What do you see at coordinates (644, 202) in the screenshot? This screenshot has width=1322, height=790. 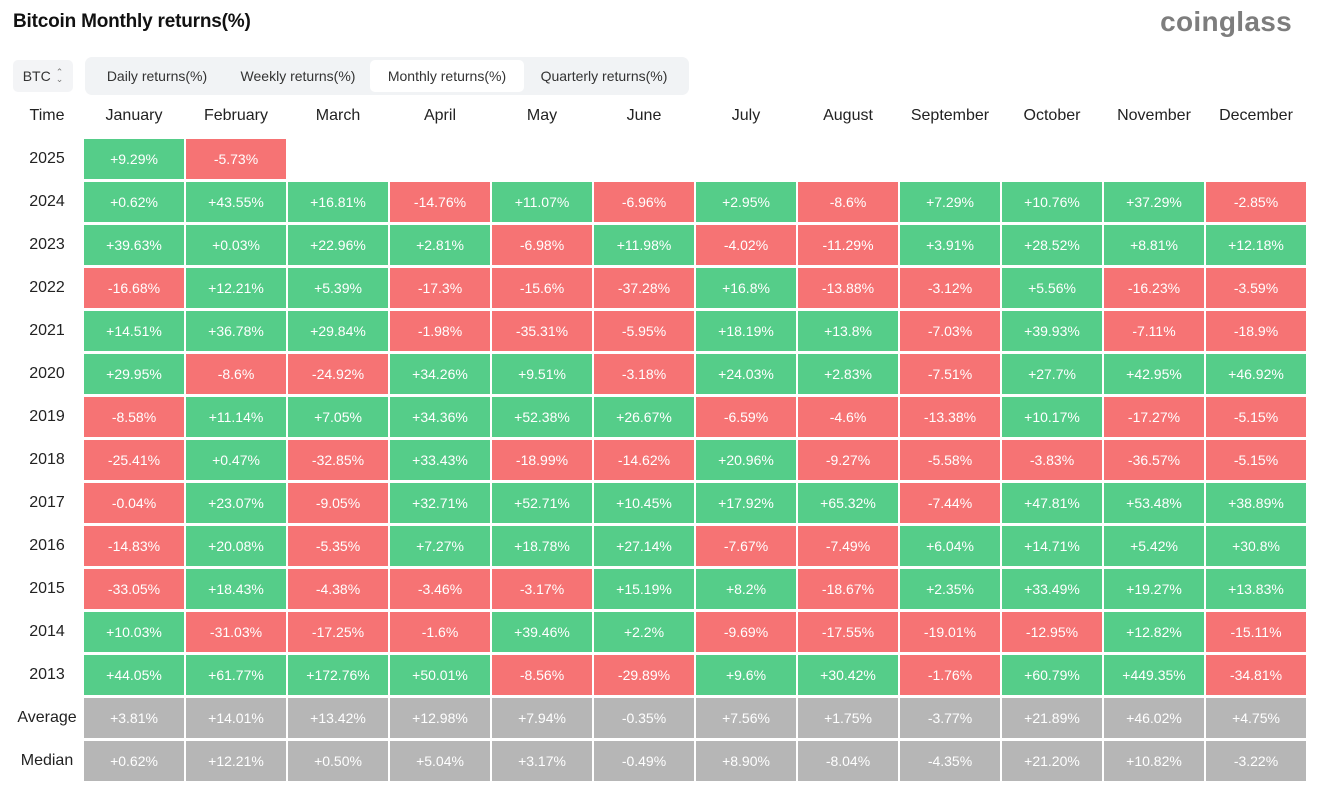 I see `return-cell: -6.96%` at bounding box center [644, 202].